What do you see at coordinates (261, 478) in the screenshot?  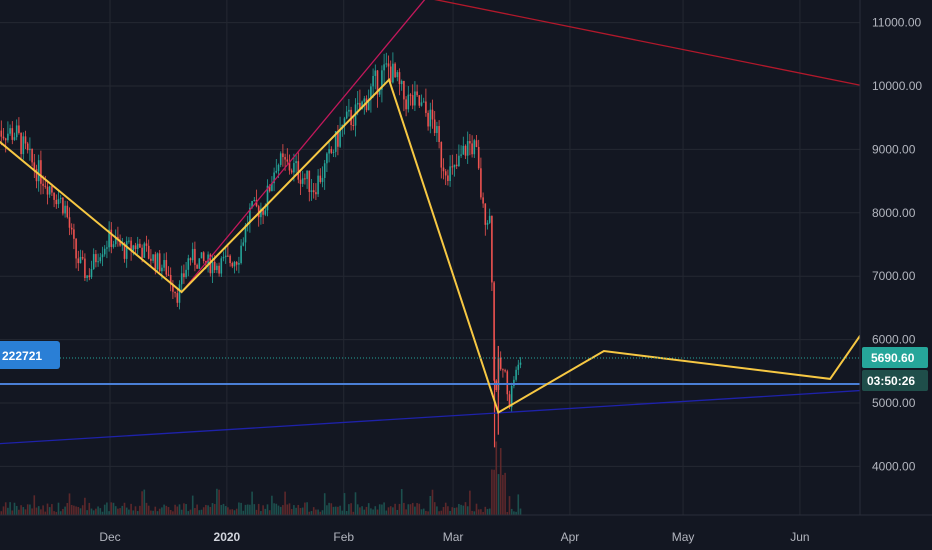 I see `volume-bars` at bounding box center [261, 478].